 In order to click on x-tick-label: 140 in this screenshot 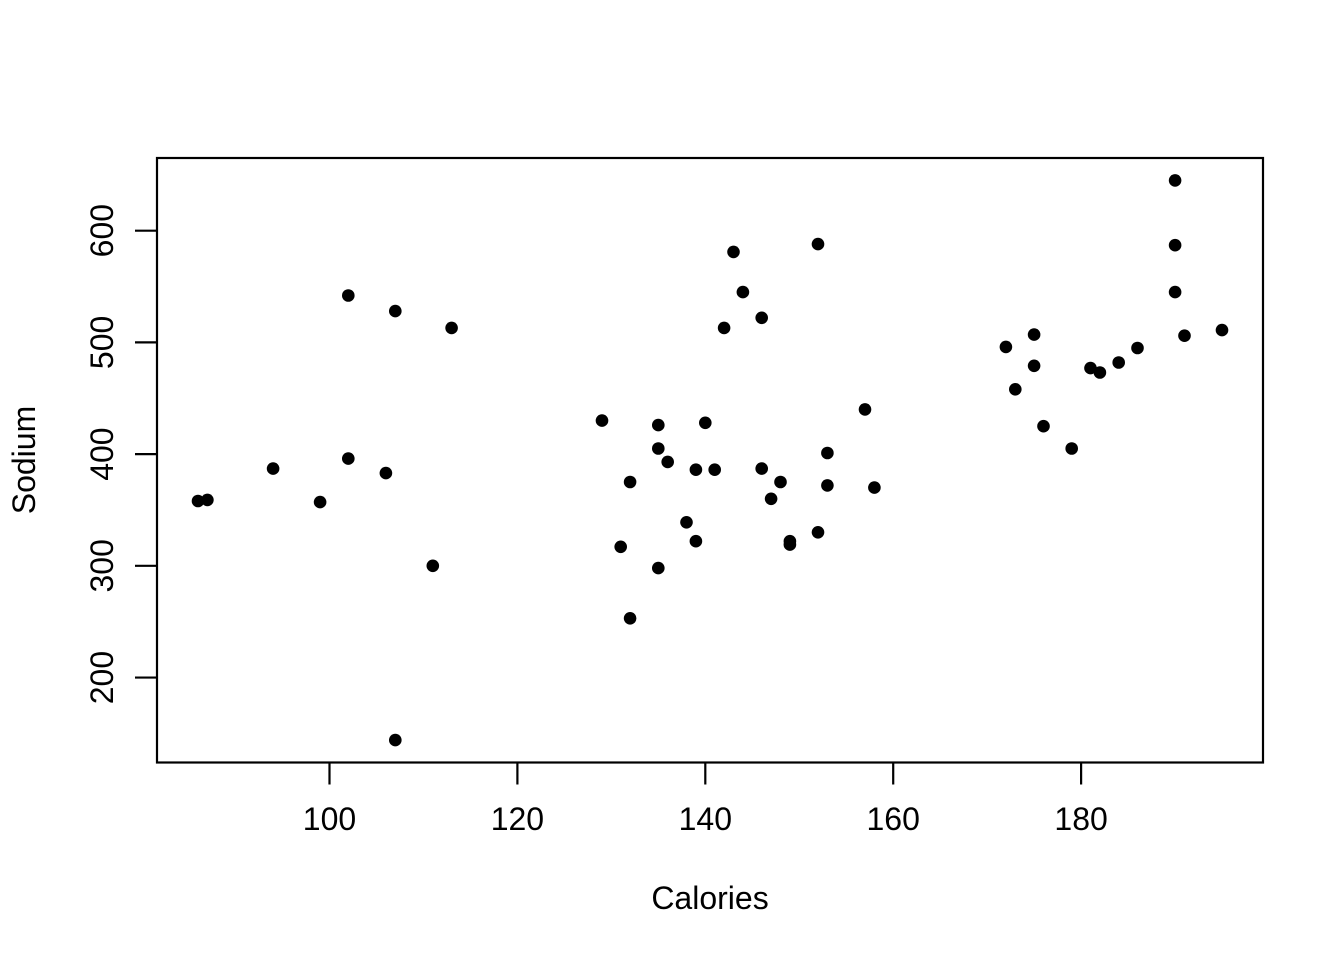, I will do `click(705, 819)`.